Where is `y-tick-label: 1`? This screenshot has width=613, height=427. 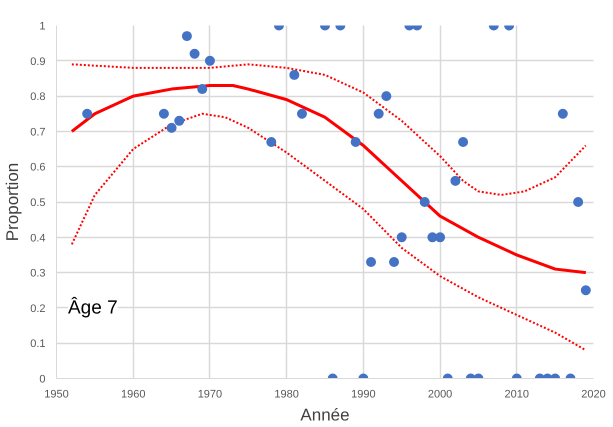 y-tick-label: 1 is located at coordinates (42, 26).